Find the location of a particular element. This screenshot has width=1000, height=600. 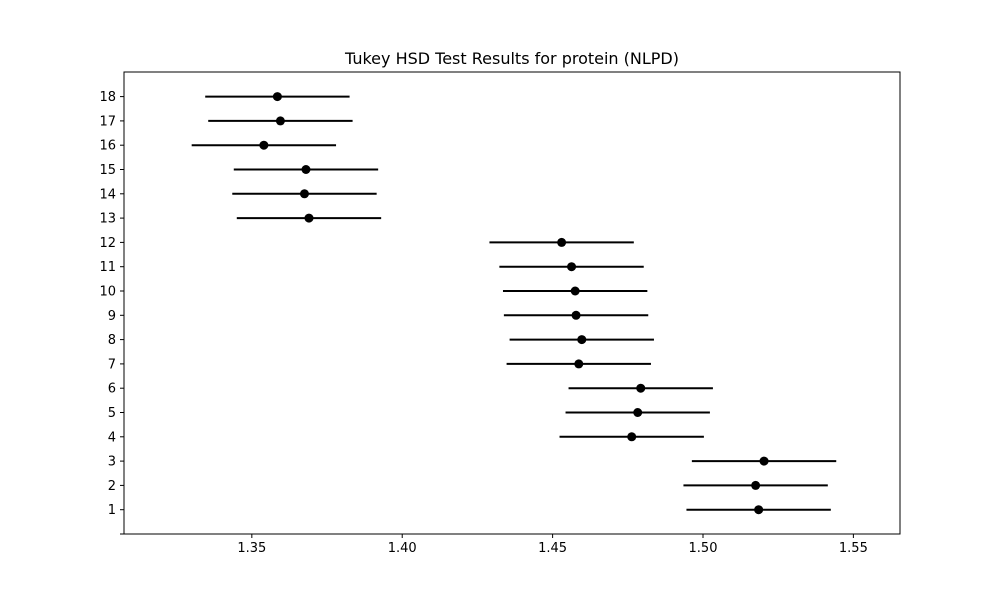

y-tick-label: 8 is located at coordinates (112, 340).